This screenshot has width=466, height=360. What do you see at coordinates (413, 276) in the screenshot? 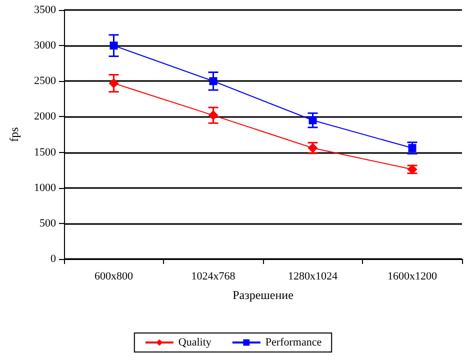
I see `x-tick-label: 1600x1200` at bounding box center [413, 276].